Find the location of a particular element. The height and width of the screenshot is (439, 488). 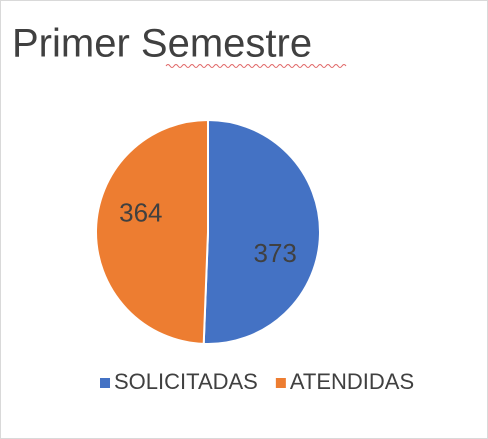

spellcheck-underline is located at coordinates (256, 66).